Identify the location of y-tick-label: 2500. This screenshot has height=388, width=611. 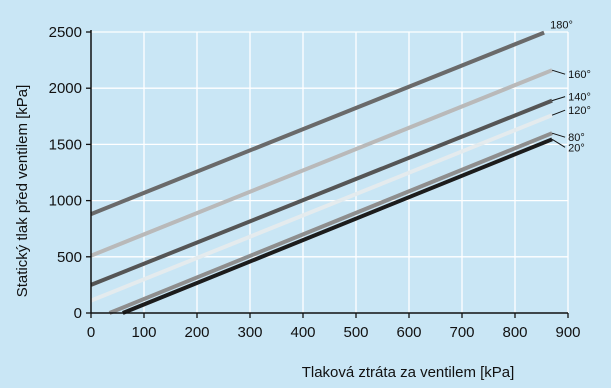
(65, 32).